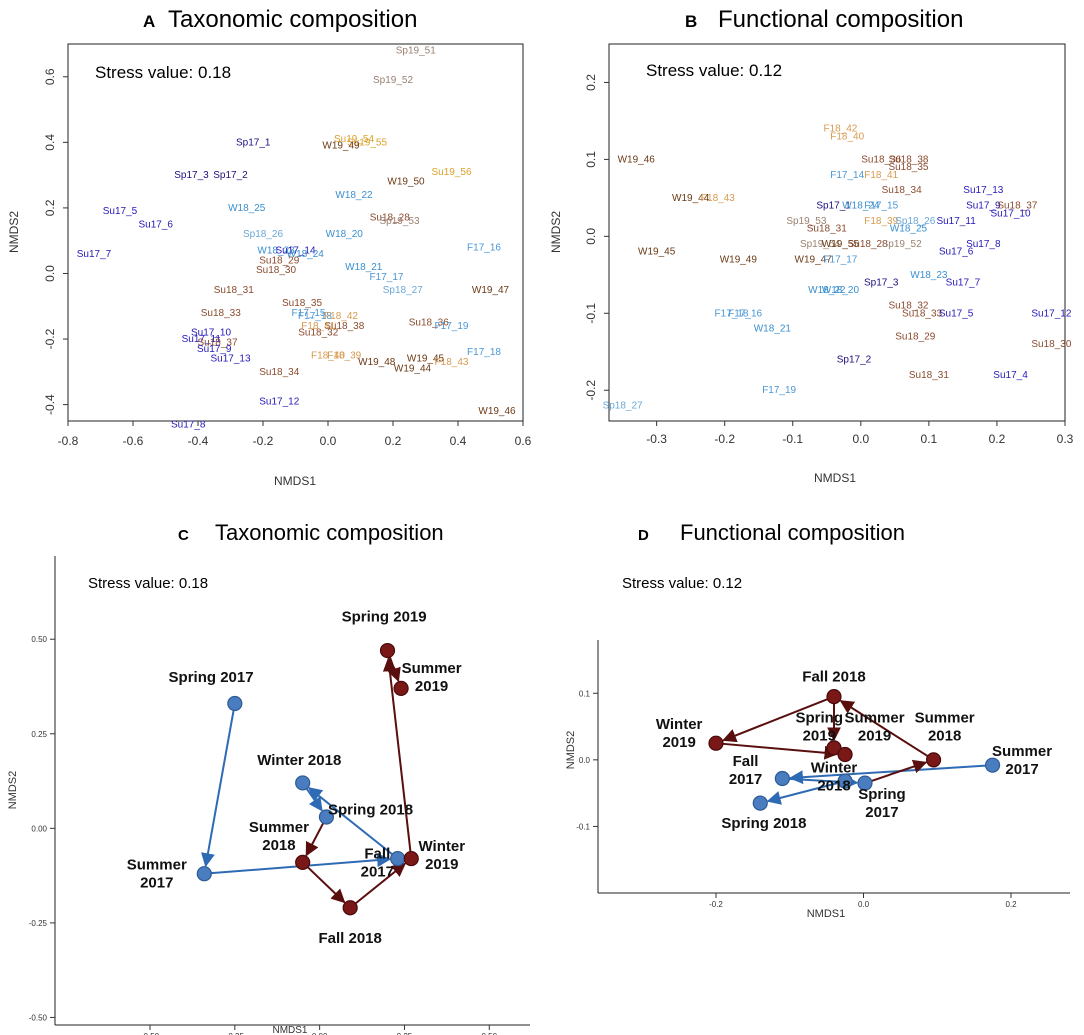  Describe the element at coordinates (847, 136) in the screenshot. I see `sample-point-label: F18_40` at that location.